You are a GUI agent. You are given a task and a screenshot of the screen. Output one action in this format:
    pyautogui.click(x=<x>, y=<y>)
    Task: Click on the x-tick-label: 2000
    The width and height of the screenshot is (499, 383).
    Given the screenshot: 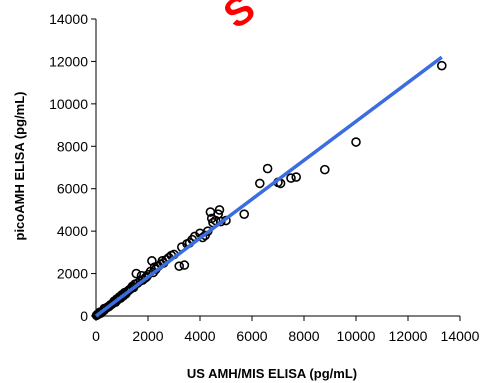 What is the action you would take?
    pyautogui.click(x=147, y=336)
    